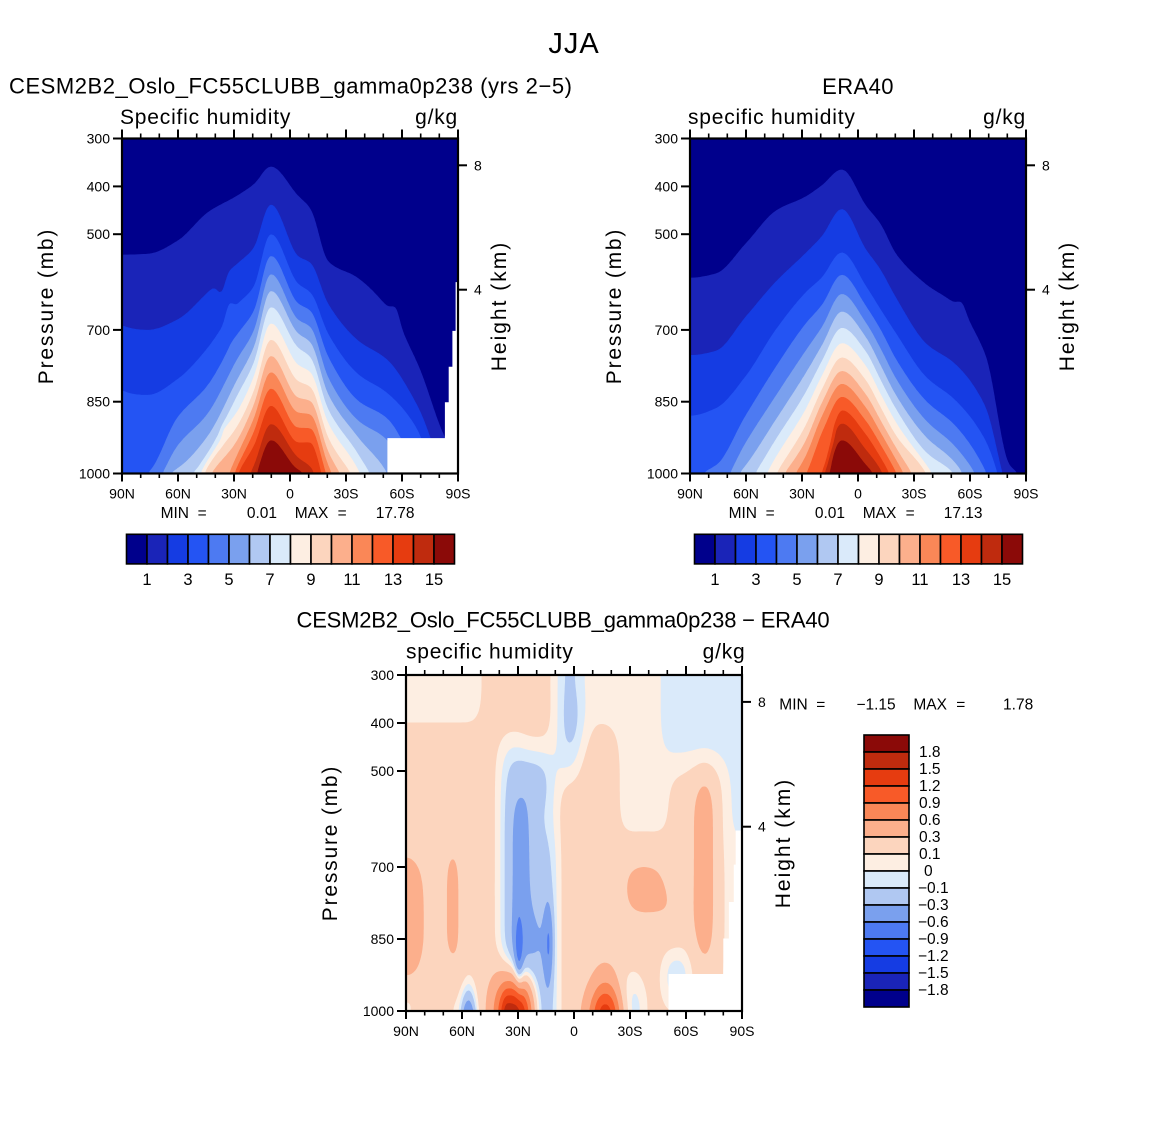 This screenshot has width=1150, height=1148. I want to click on svg-text: 0.6, so click(930, 820).